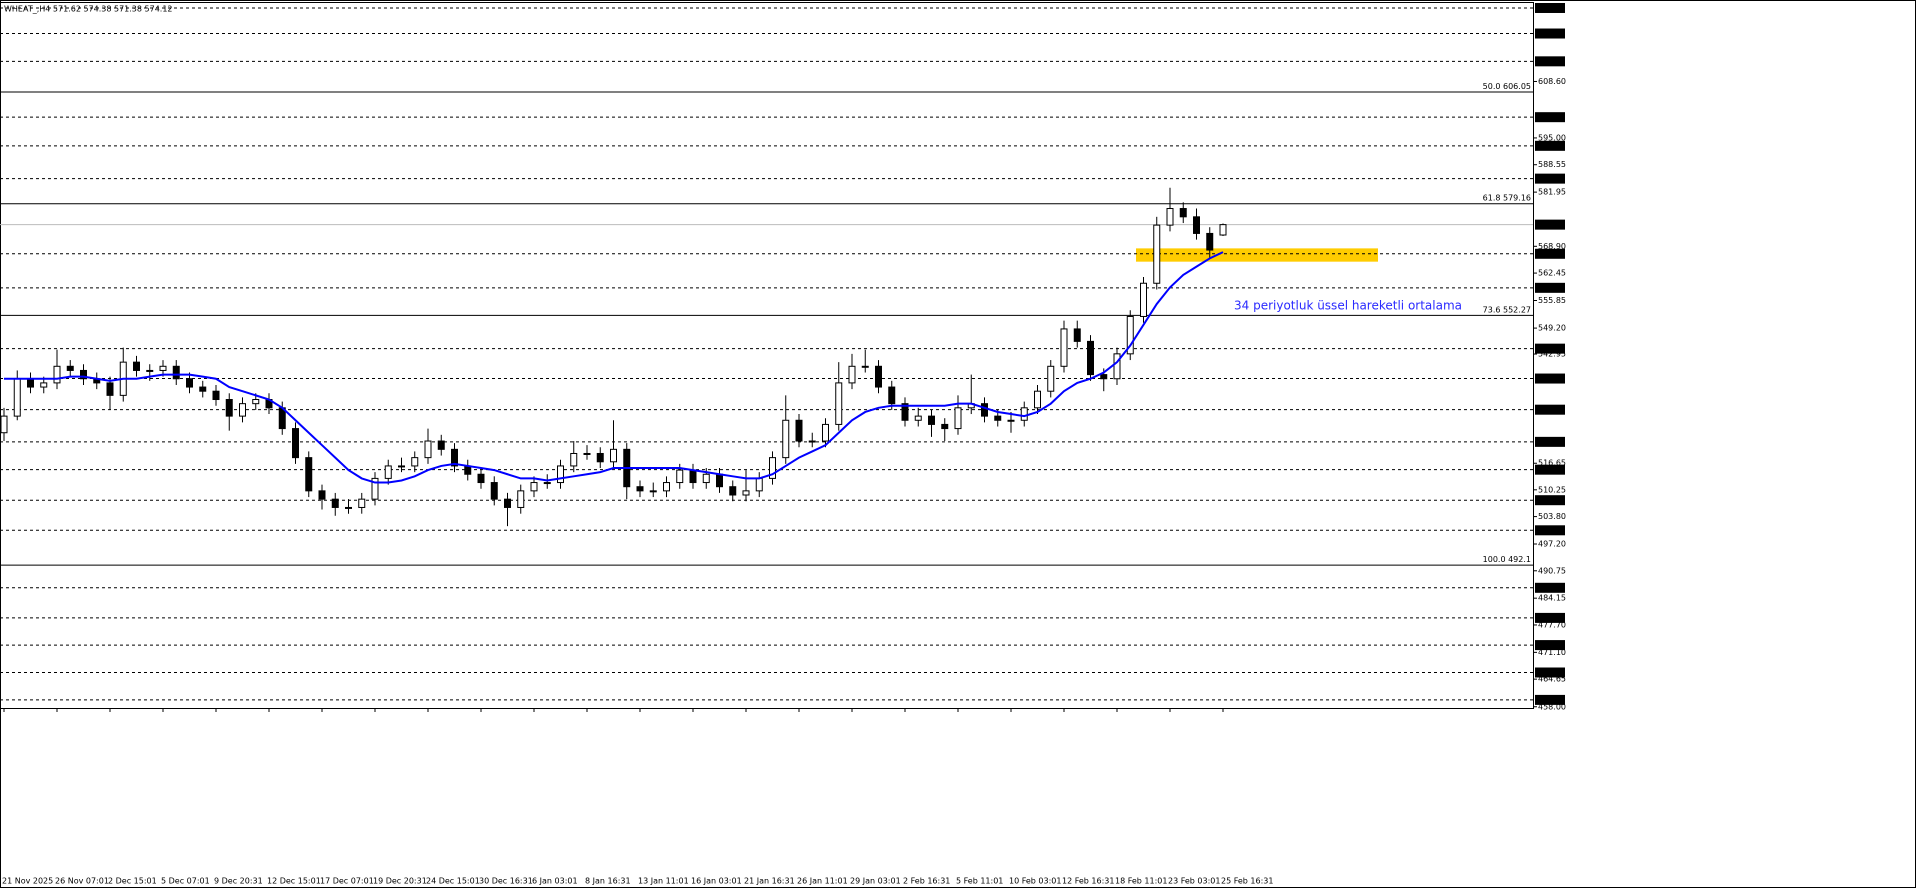 This screenshot has width=1916, height=888. What do you see at coordinates (1552, 164) in the screenshot?
I see `y-tick-label: 588.55` at bounding box center [1552, 164].